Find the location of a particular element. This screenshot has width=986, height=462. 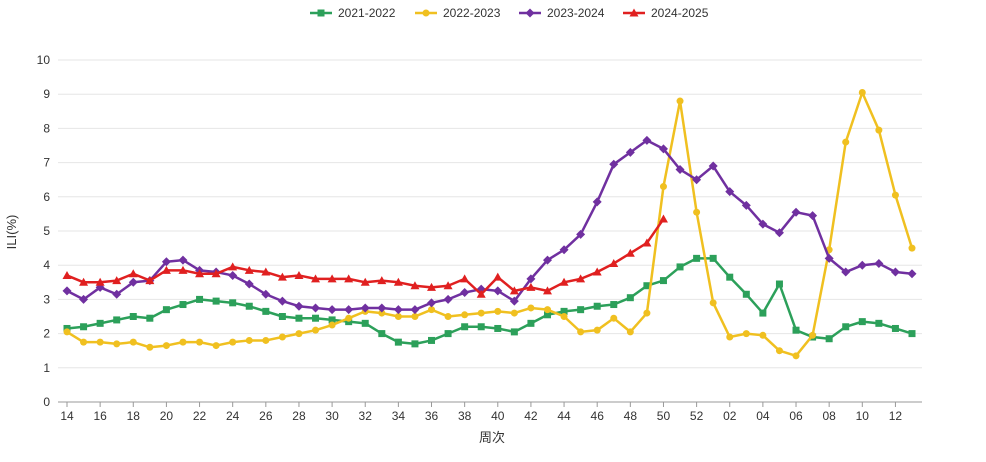

legend-label: 2021-2022 is located at coordinates (367, 13).